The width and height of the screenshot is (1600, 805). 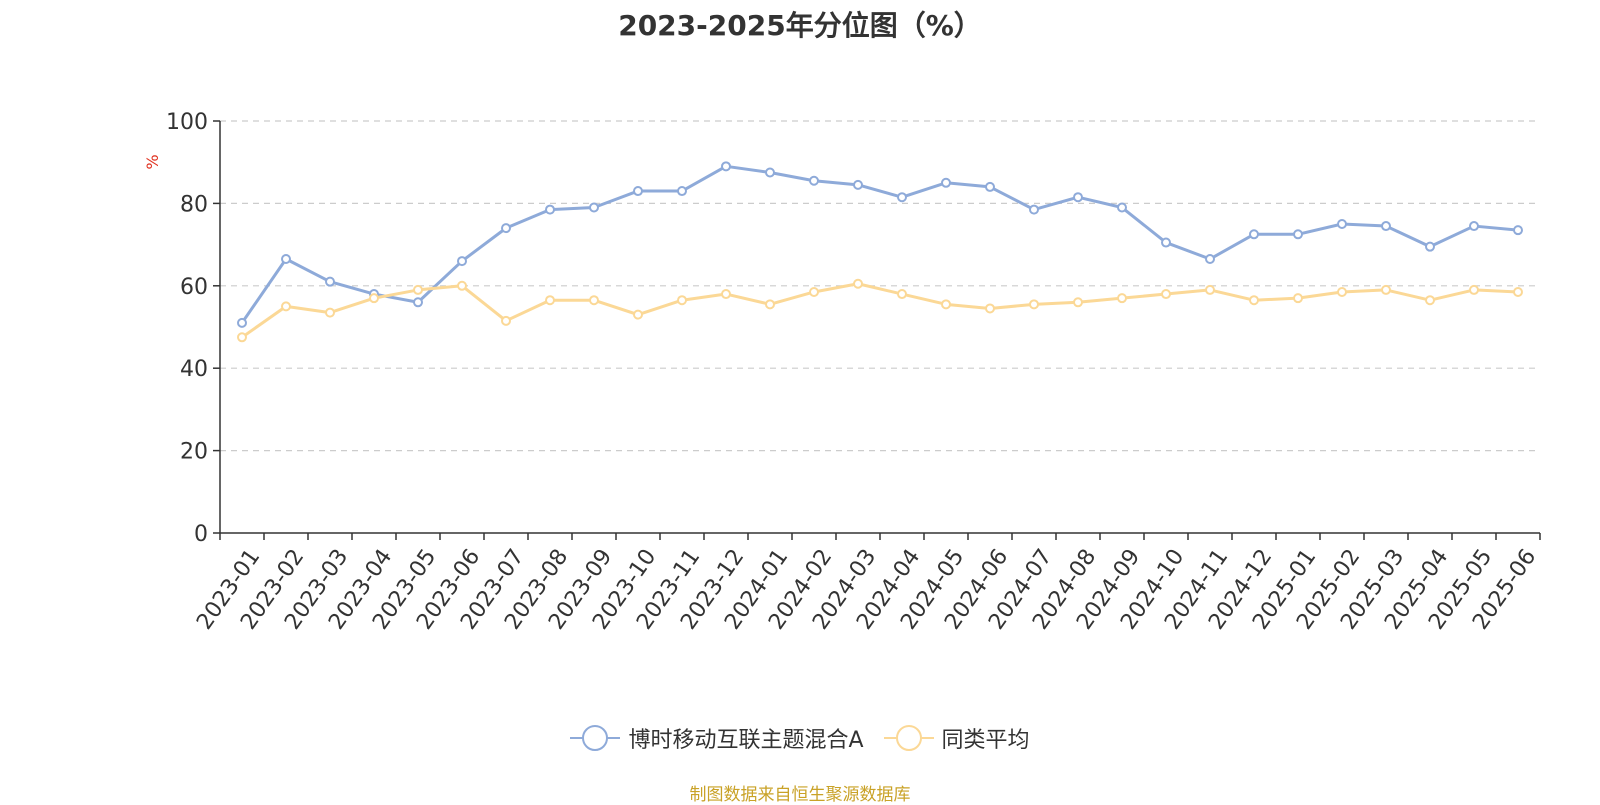 I want to click on y-tick-label: 0, so click(x=201, y=534).